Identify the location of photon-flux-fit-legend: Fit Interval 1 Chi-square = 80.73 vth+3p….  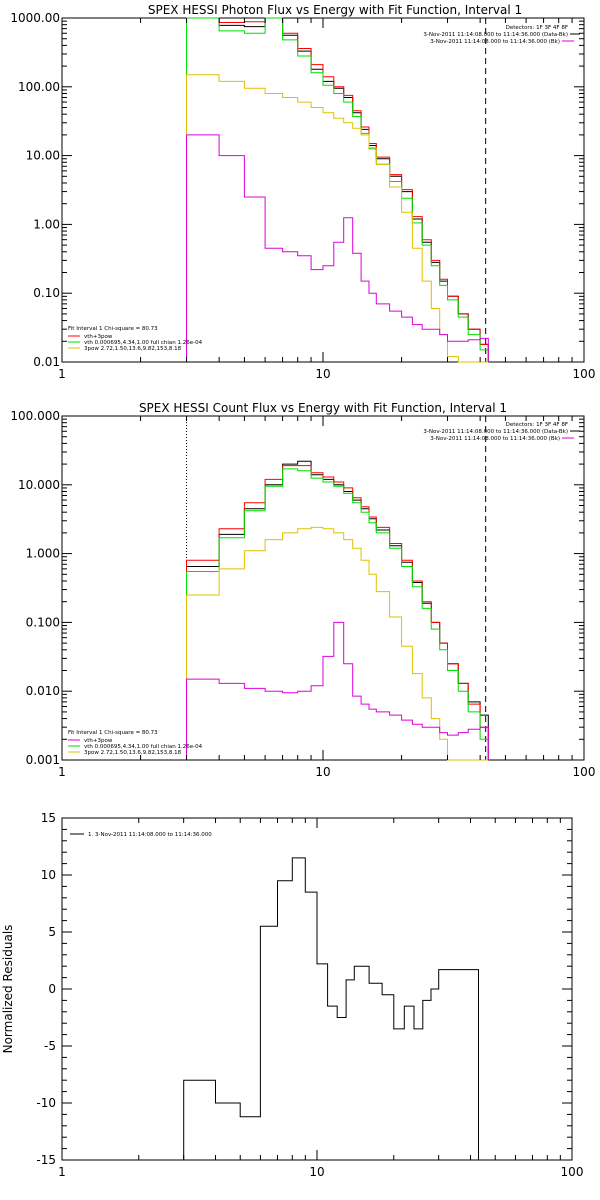
(135, 339).